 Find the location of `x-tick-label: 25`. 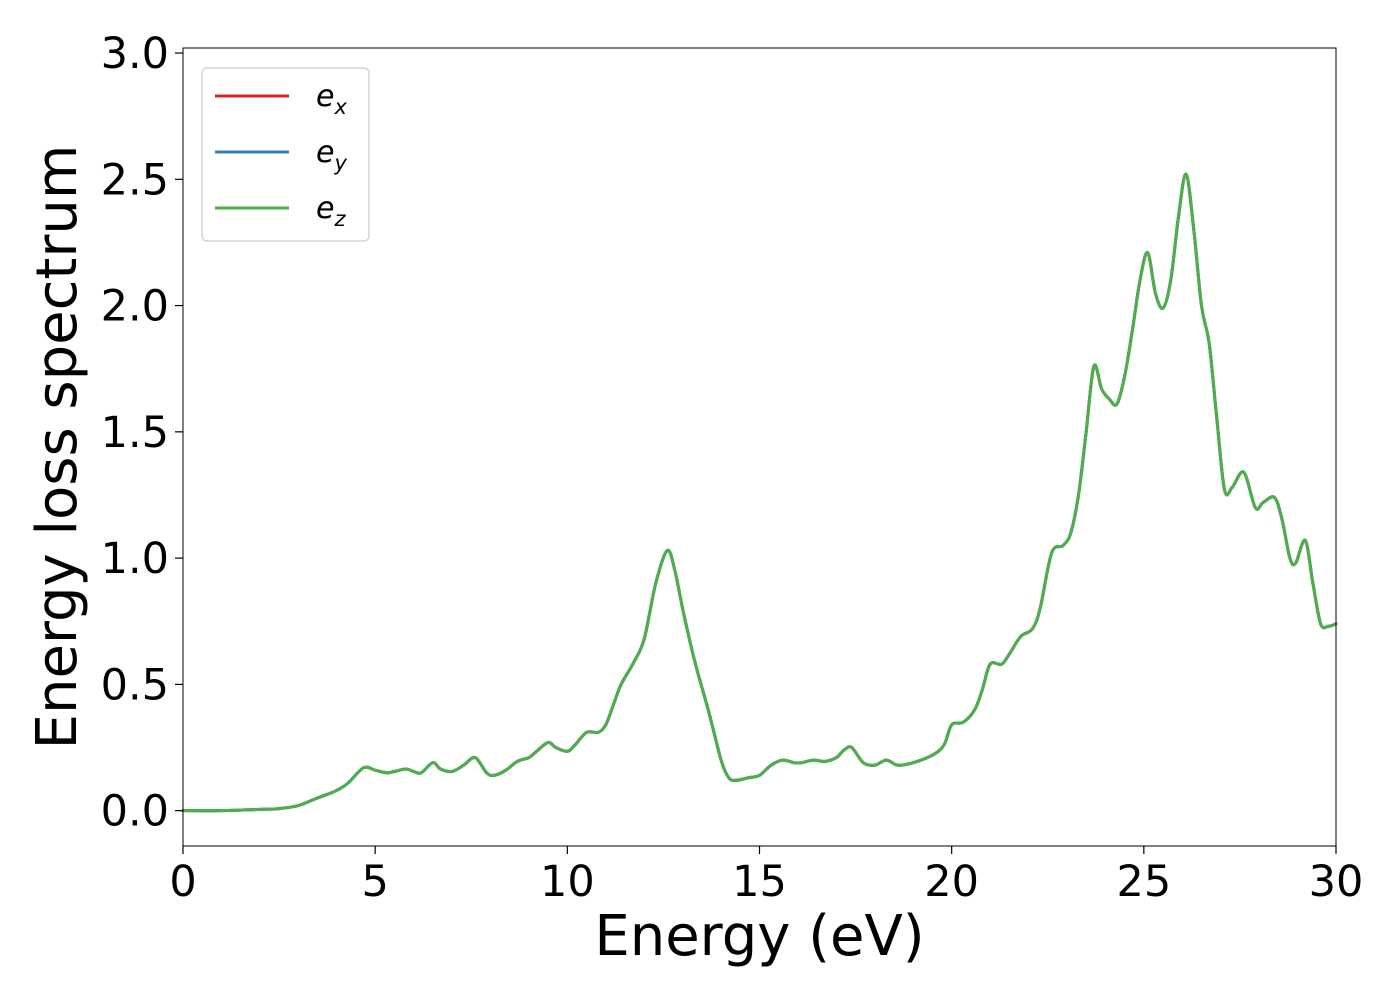

x-tick-label: 25 is located at coordinates (1143, 882).